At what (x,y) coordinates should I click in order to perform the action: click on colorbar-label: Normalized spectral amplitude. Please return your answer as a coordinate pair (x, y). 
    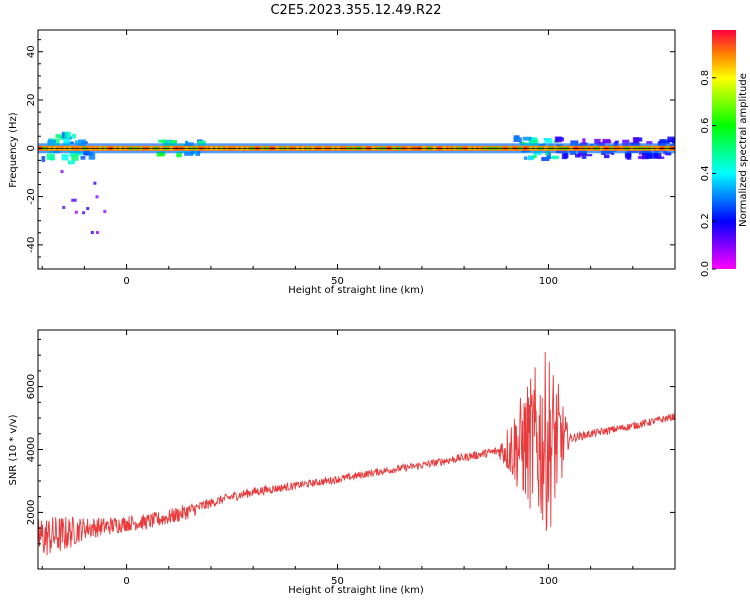
    Looking at the image, I should click on (743, 150).